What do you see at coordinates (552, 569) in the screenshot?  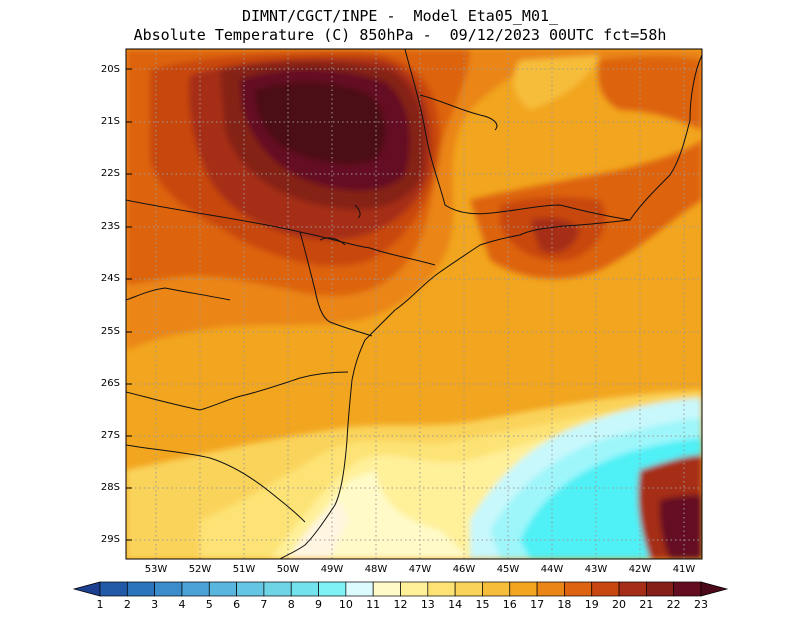 I see `lon-label: 44W` at bounding box center [552, 569].